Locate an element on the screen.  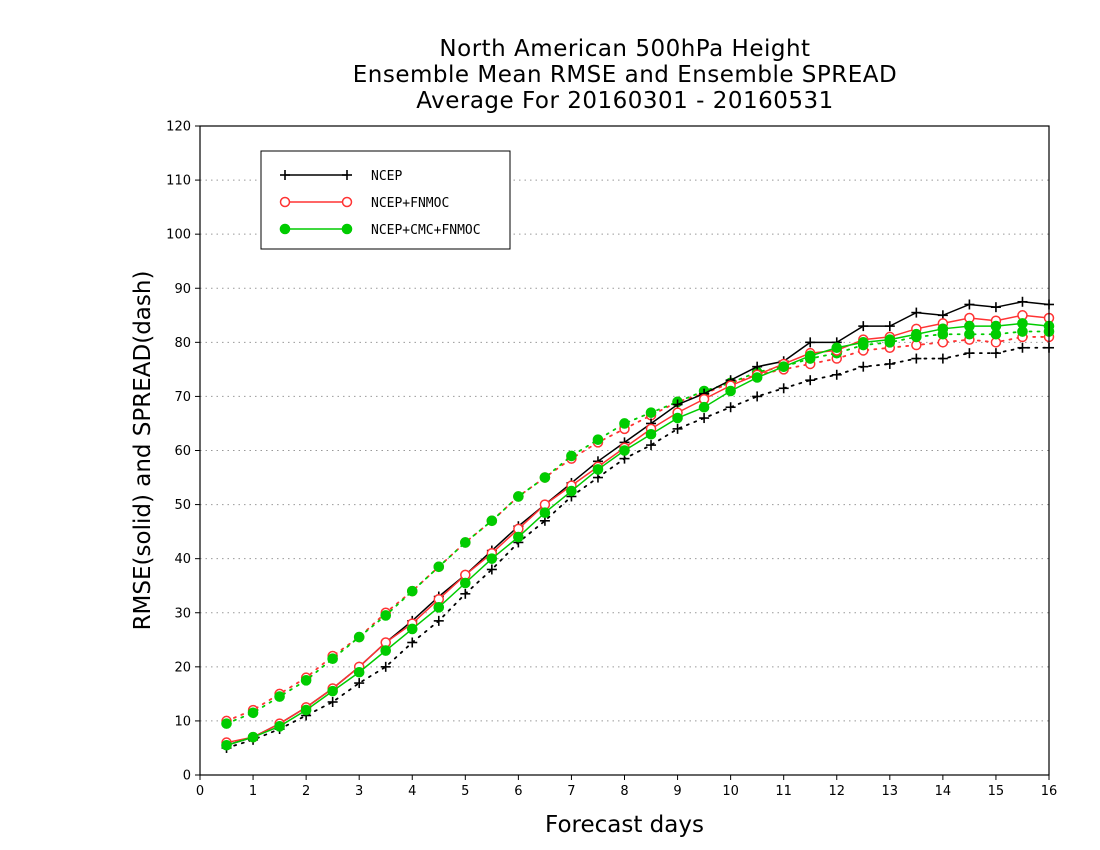
y-tick-label-0: 0 is located at coordinates (187, 776).